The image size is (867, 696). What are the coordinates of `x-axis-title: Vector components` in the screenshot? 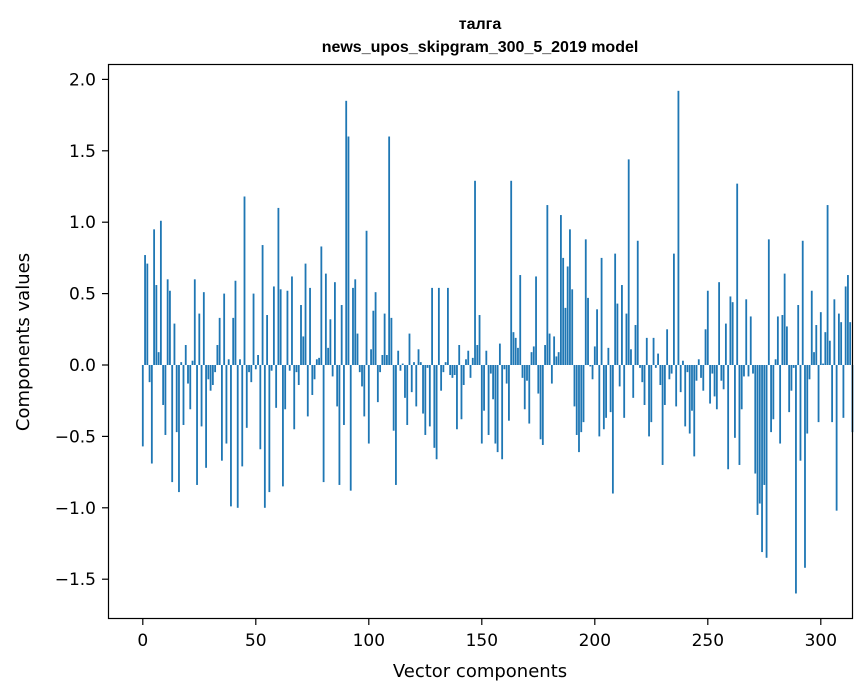 It's located at (480, 671).